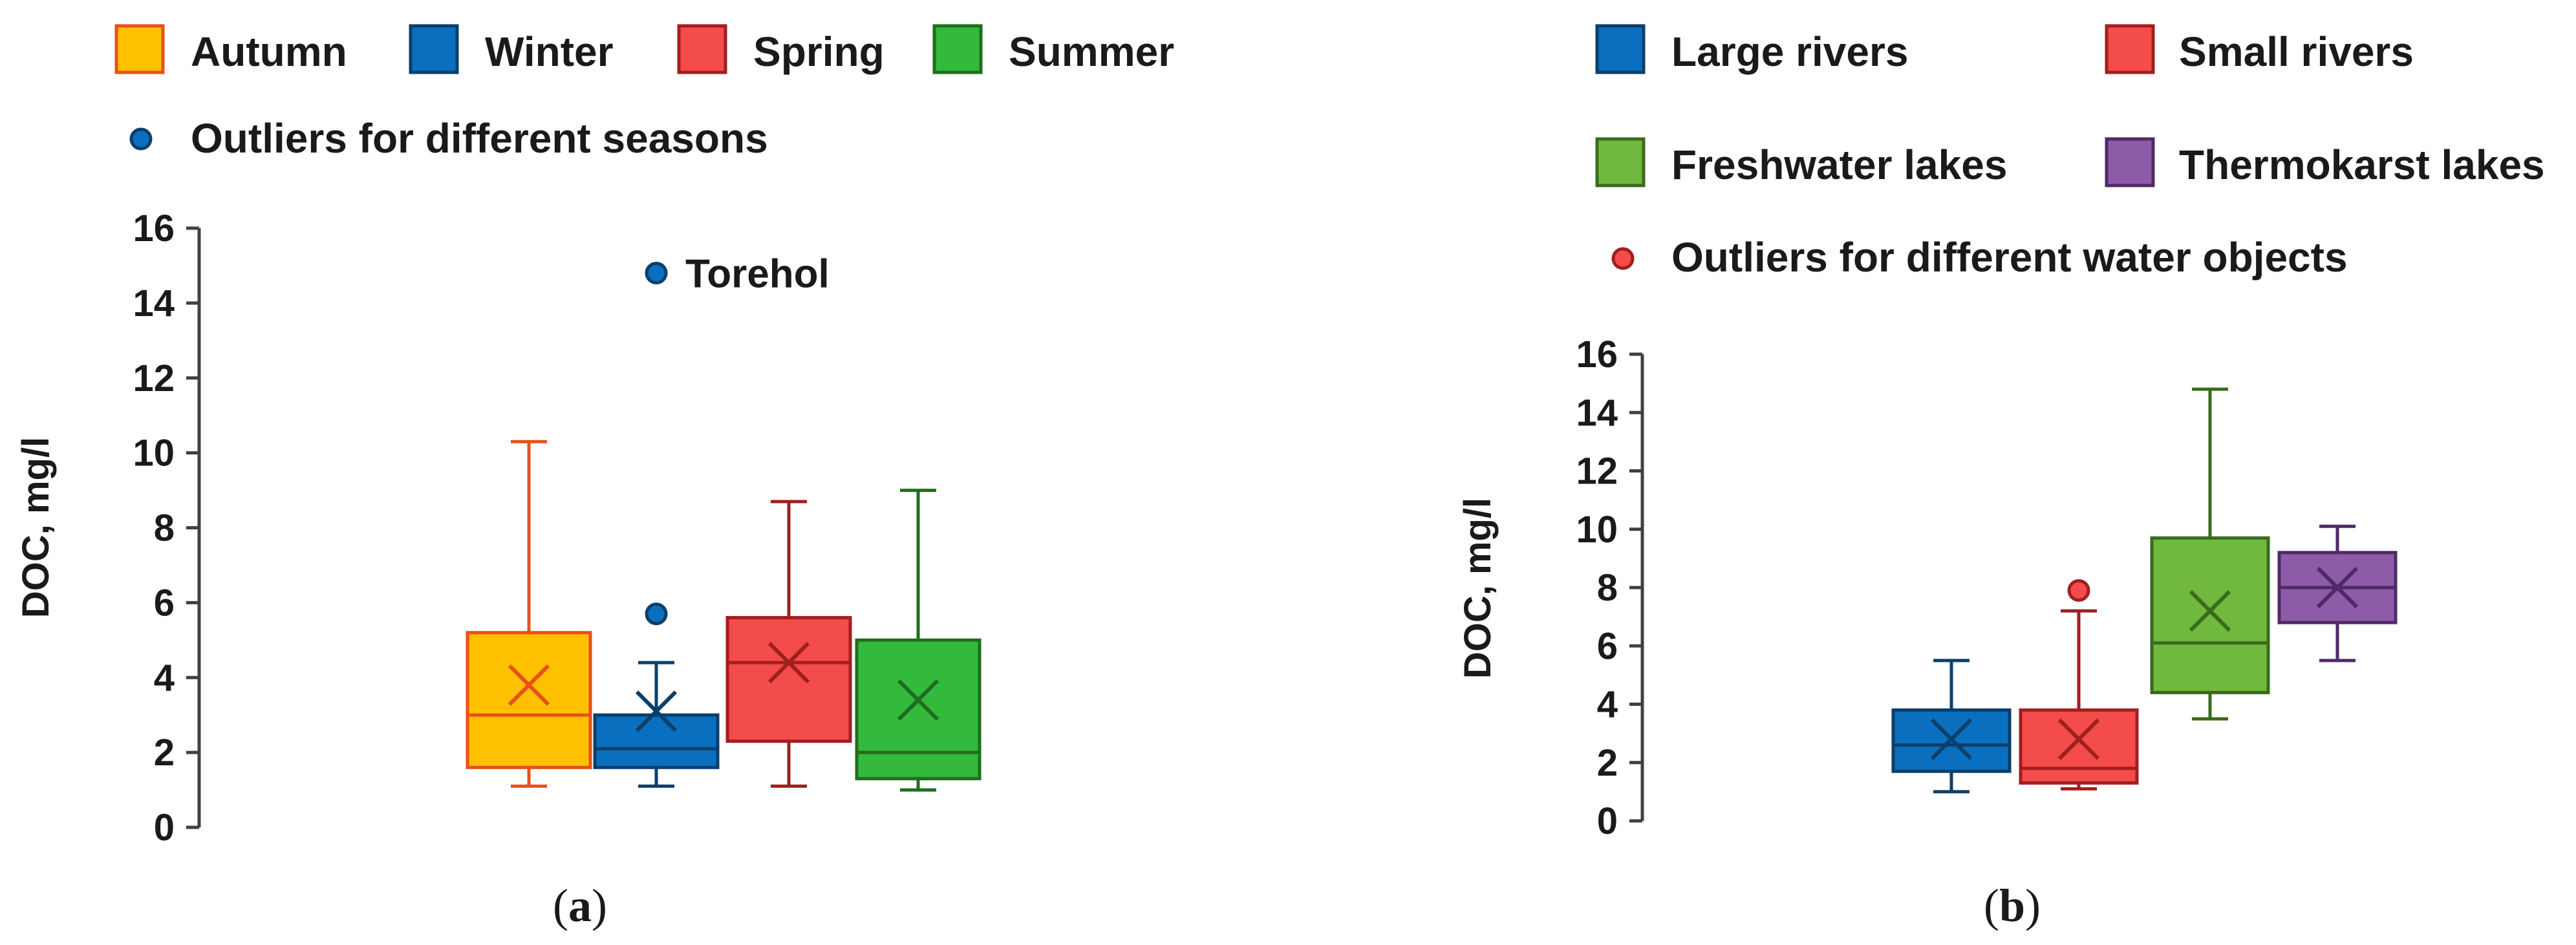 Image resolution: width=2576 pixels, height=945 pixels. I want to click on legend-swatch-small-rivers, so click(2130, 49).